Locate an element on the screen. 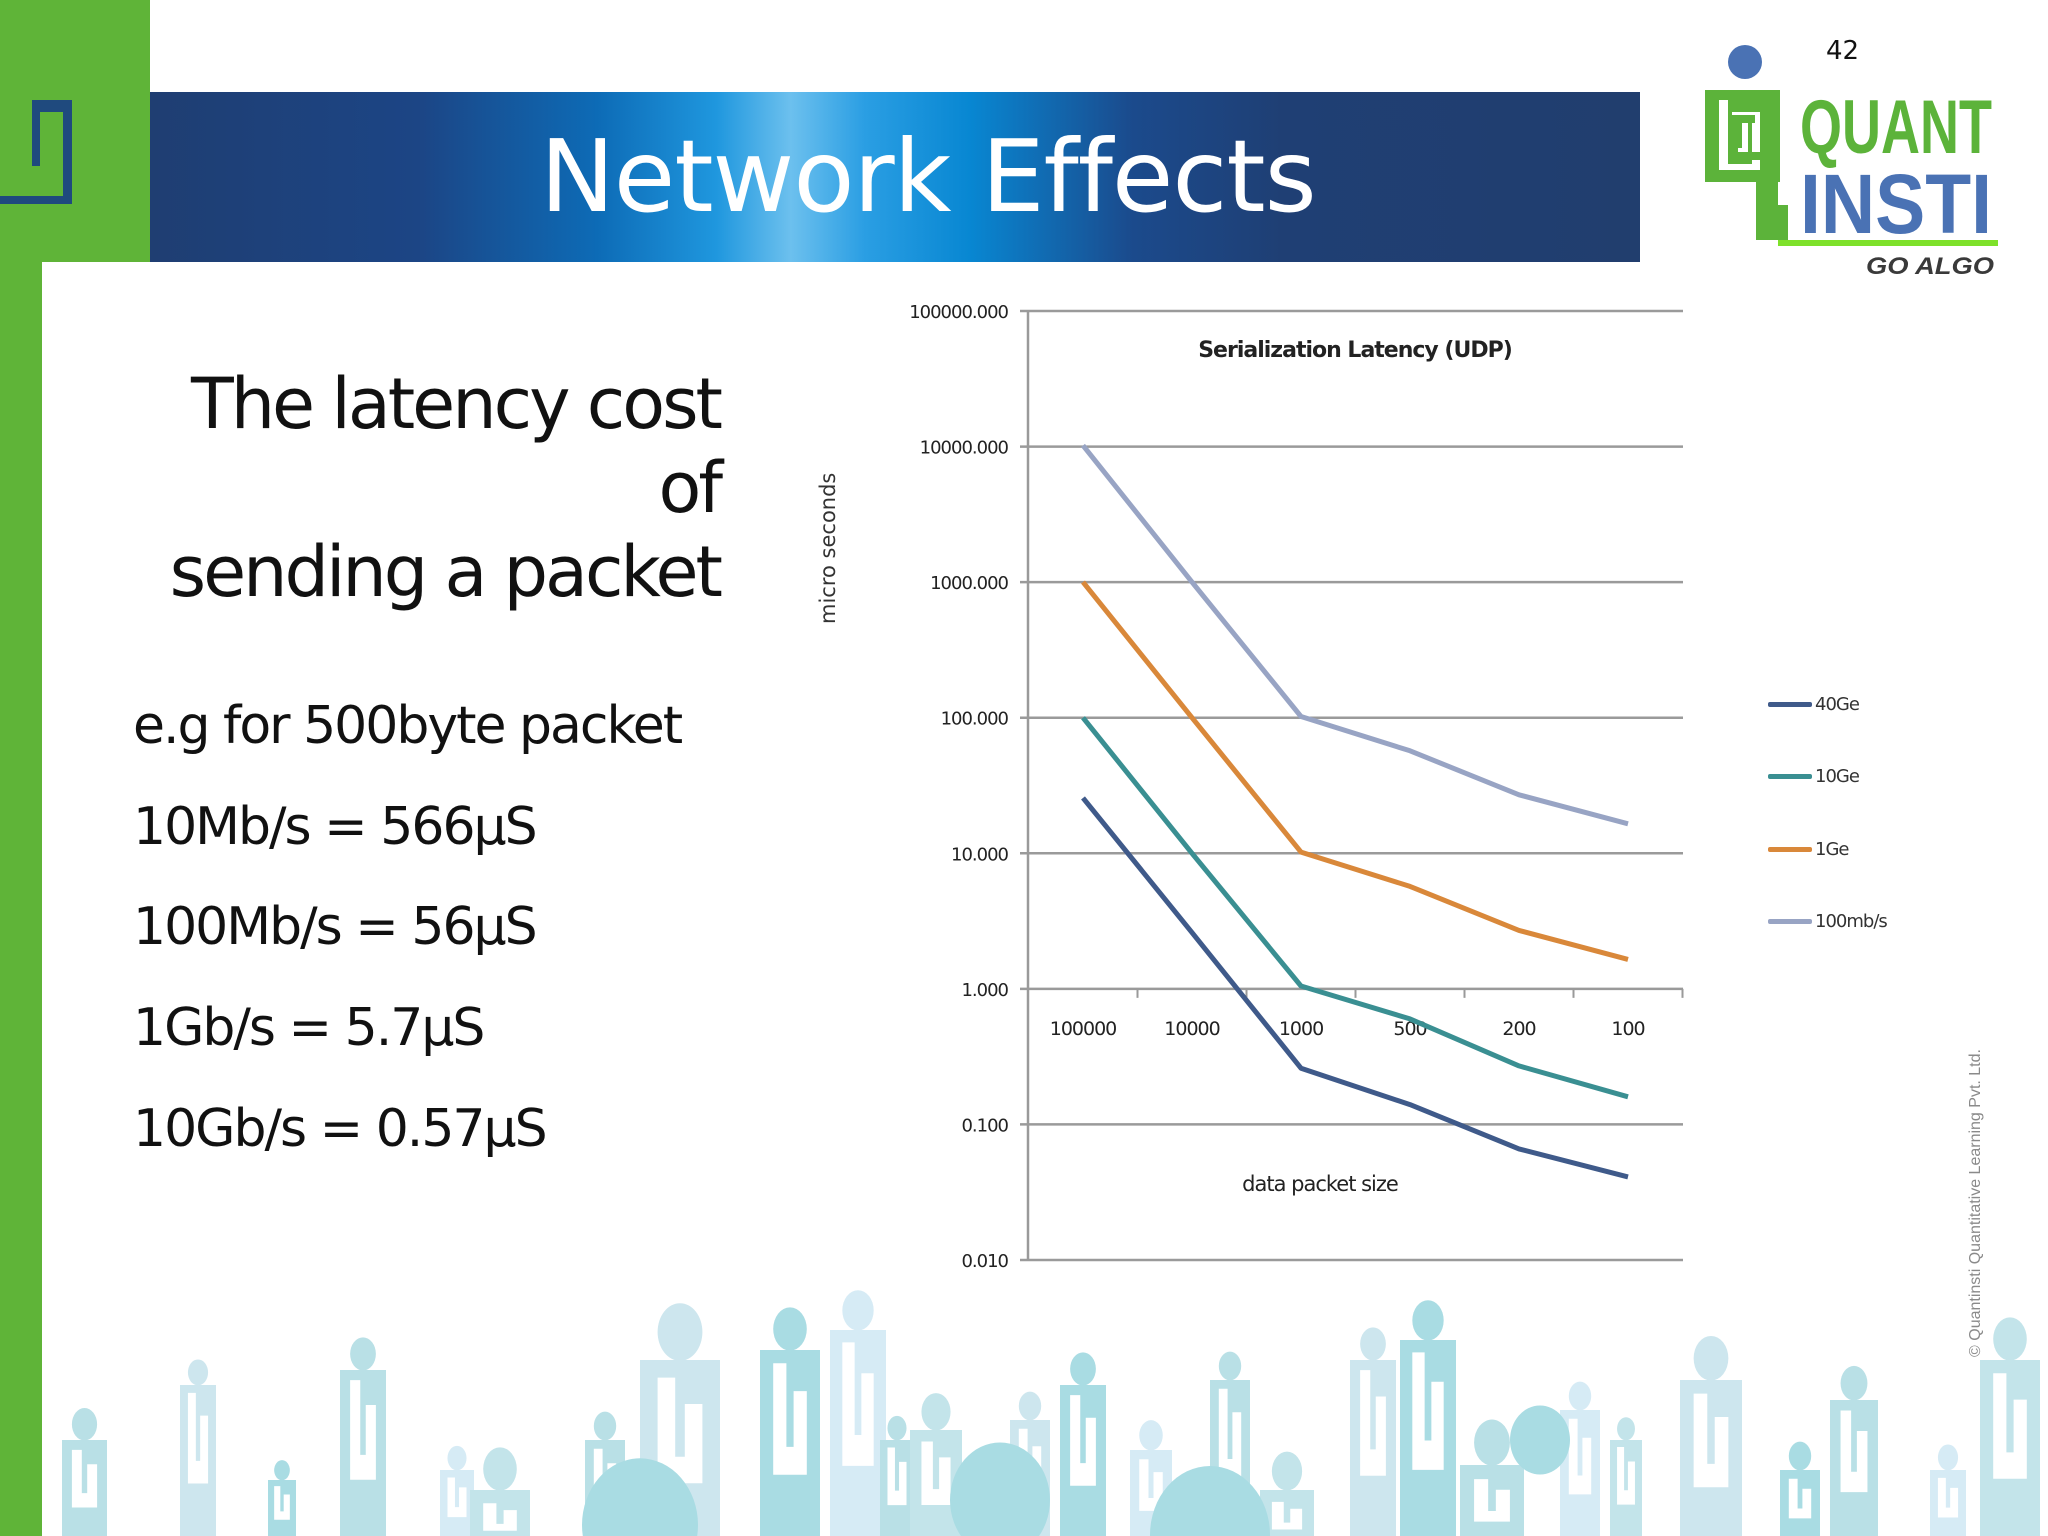 Image resolution: width=2048 pixels, height=1536 pixels. bullet-10gbps: 10Gb/s = 0.57µS is located at coordinates (340, 1129).